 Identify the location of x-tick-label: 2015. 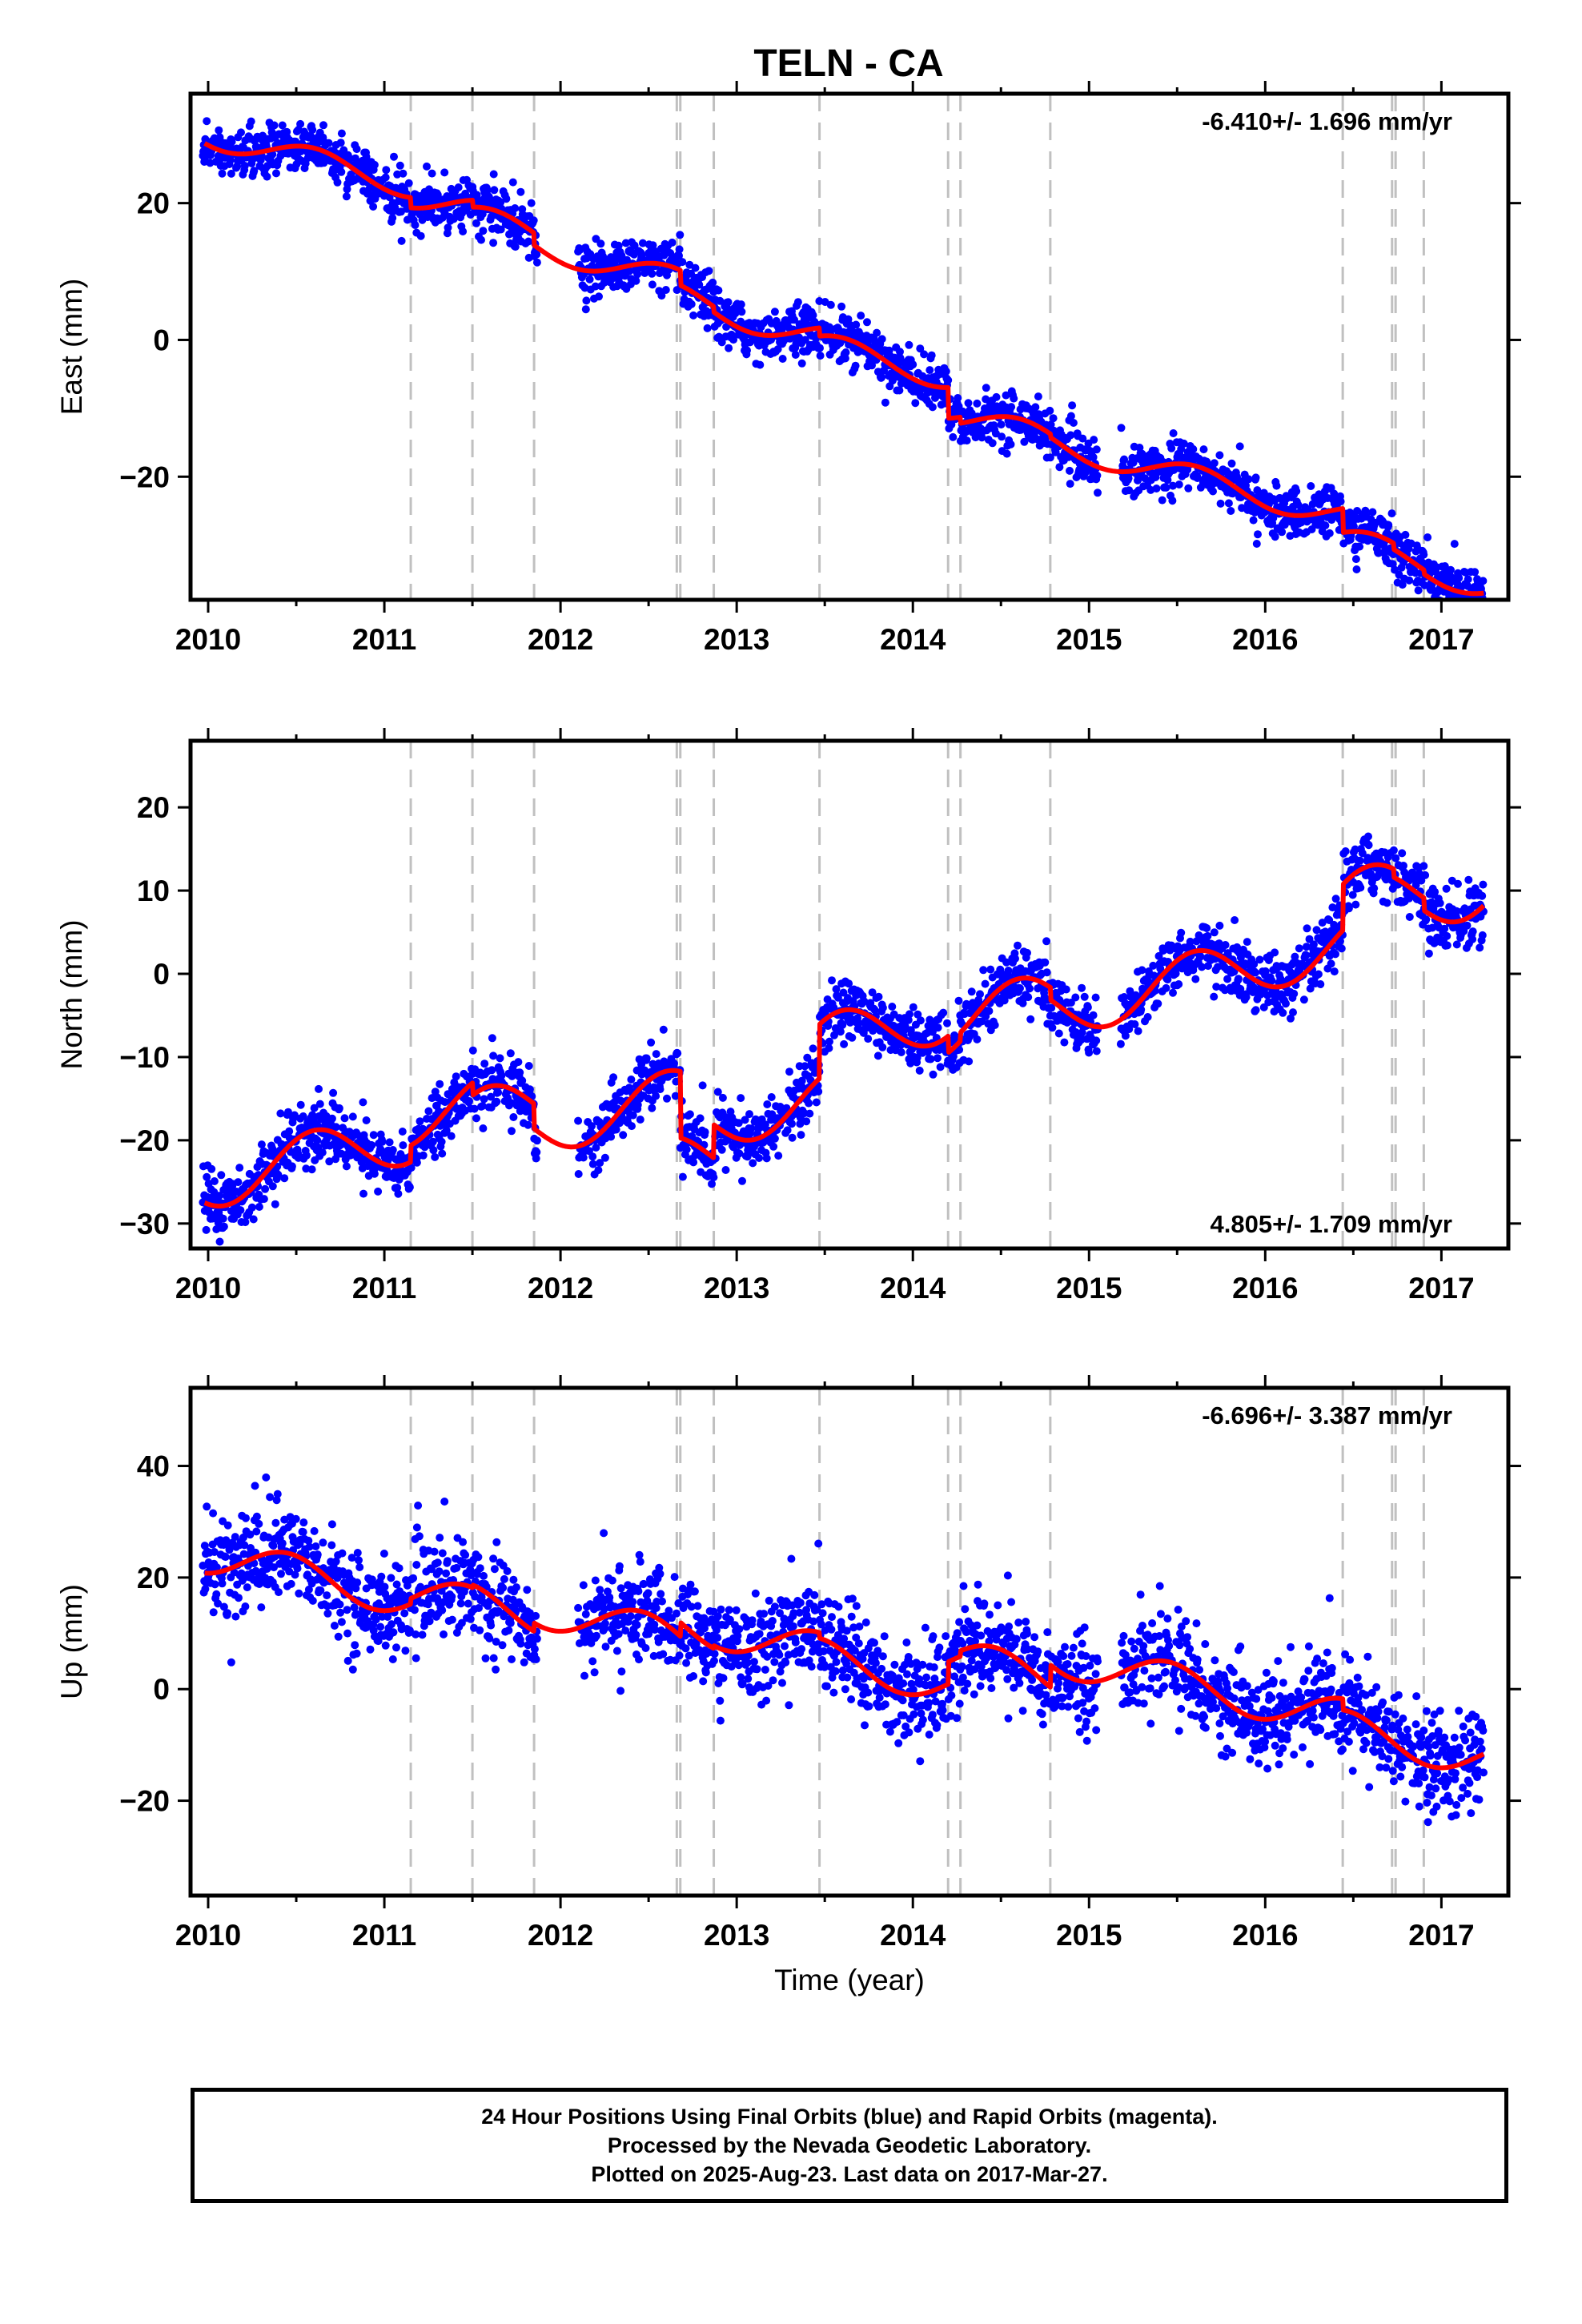
(1089, 1288).